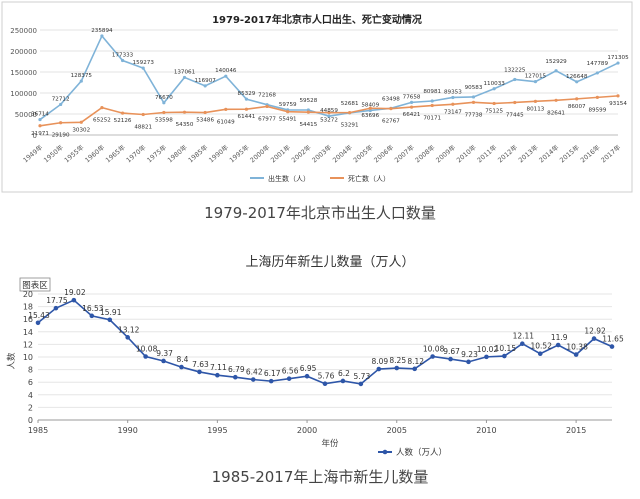 The width and height of the screenshot is (640, 499). What do you see at coordinates (320, 477) in the screenshot?
I see `shanghai-chart-caption: 1985-2017年上海市新生儿数量` at bounding box center [320, 477].